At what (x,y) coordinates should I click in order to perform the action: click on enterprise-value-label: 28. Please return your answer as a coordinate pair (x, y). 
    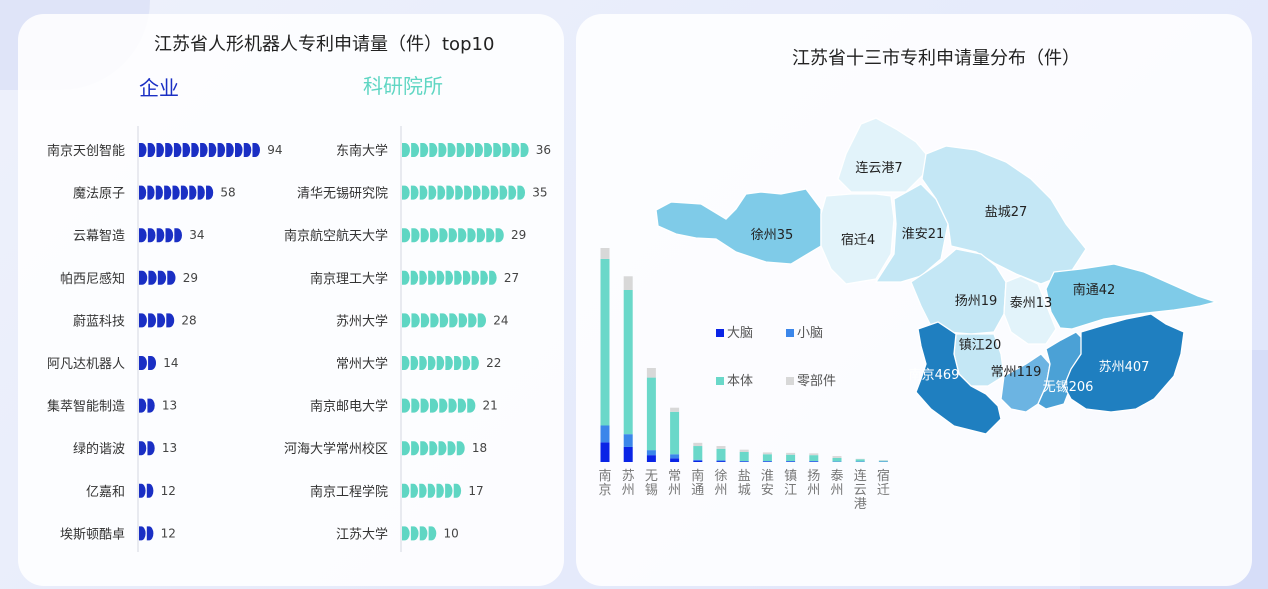
    Looking at the image, I should click on (188, 320).